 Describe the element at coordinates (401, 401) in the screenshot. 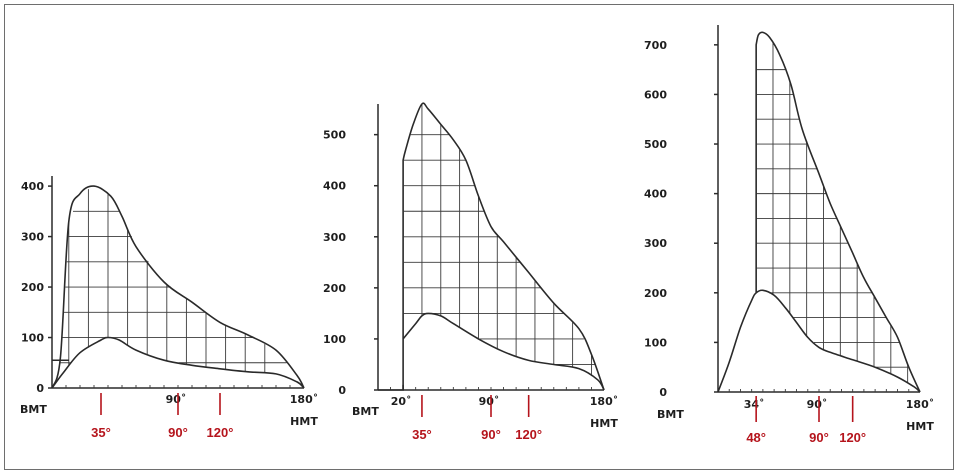

I see `x-tick-label: 20˚` at that location.